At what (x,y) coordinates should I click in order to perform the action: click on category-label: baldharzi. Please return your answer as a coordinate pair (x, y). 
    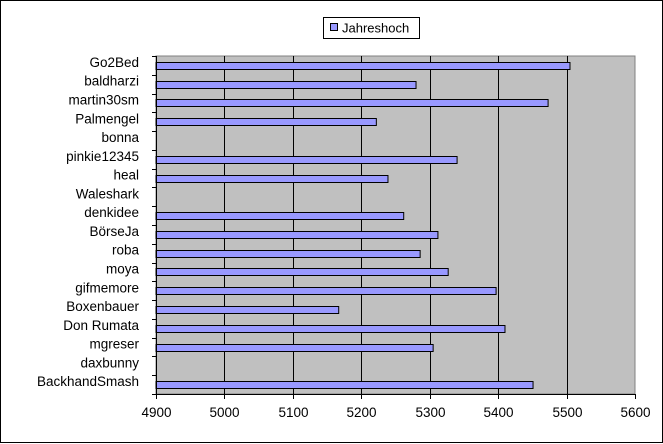
    Looking at the image, I should click on (111, 81).